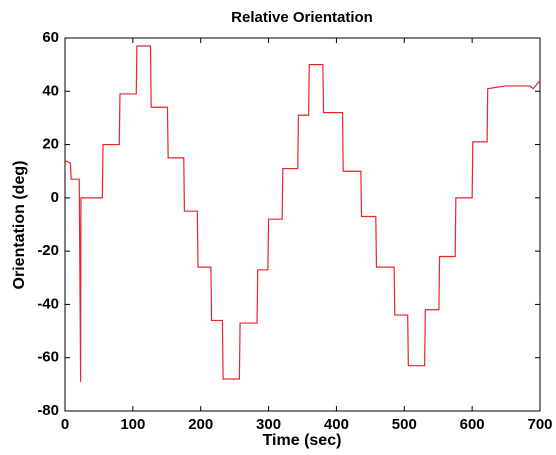 This screenshot has height=455, width=556. Describe the element at coordinates (132, 424) in the screenshot. I see `x-tick-label: 100` at that location.